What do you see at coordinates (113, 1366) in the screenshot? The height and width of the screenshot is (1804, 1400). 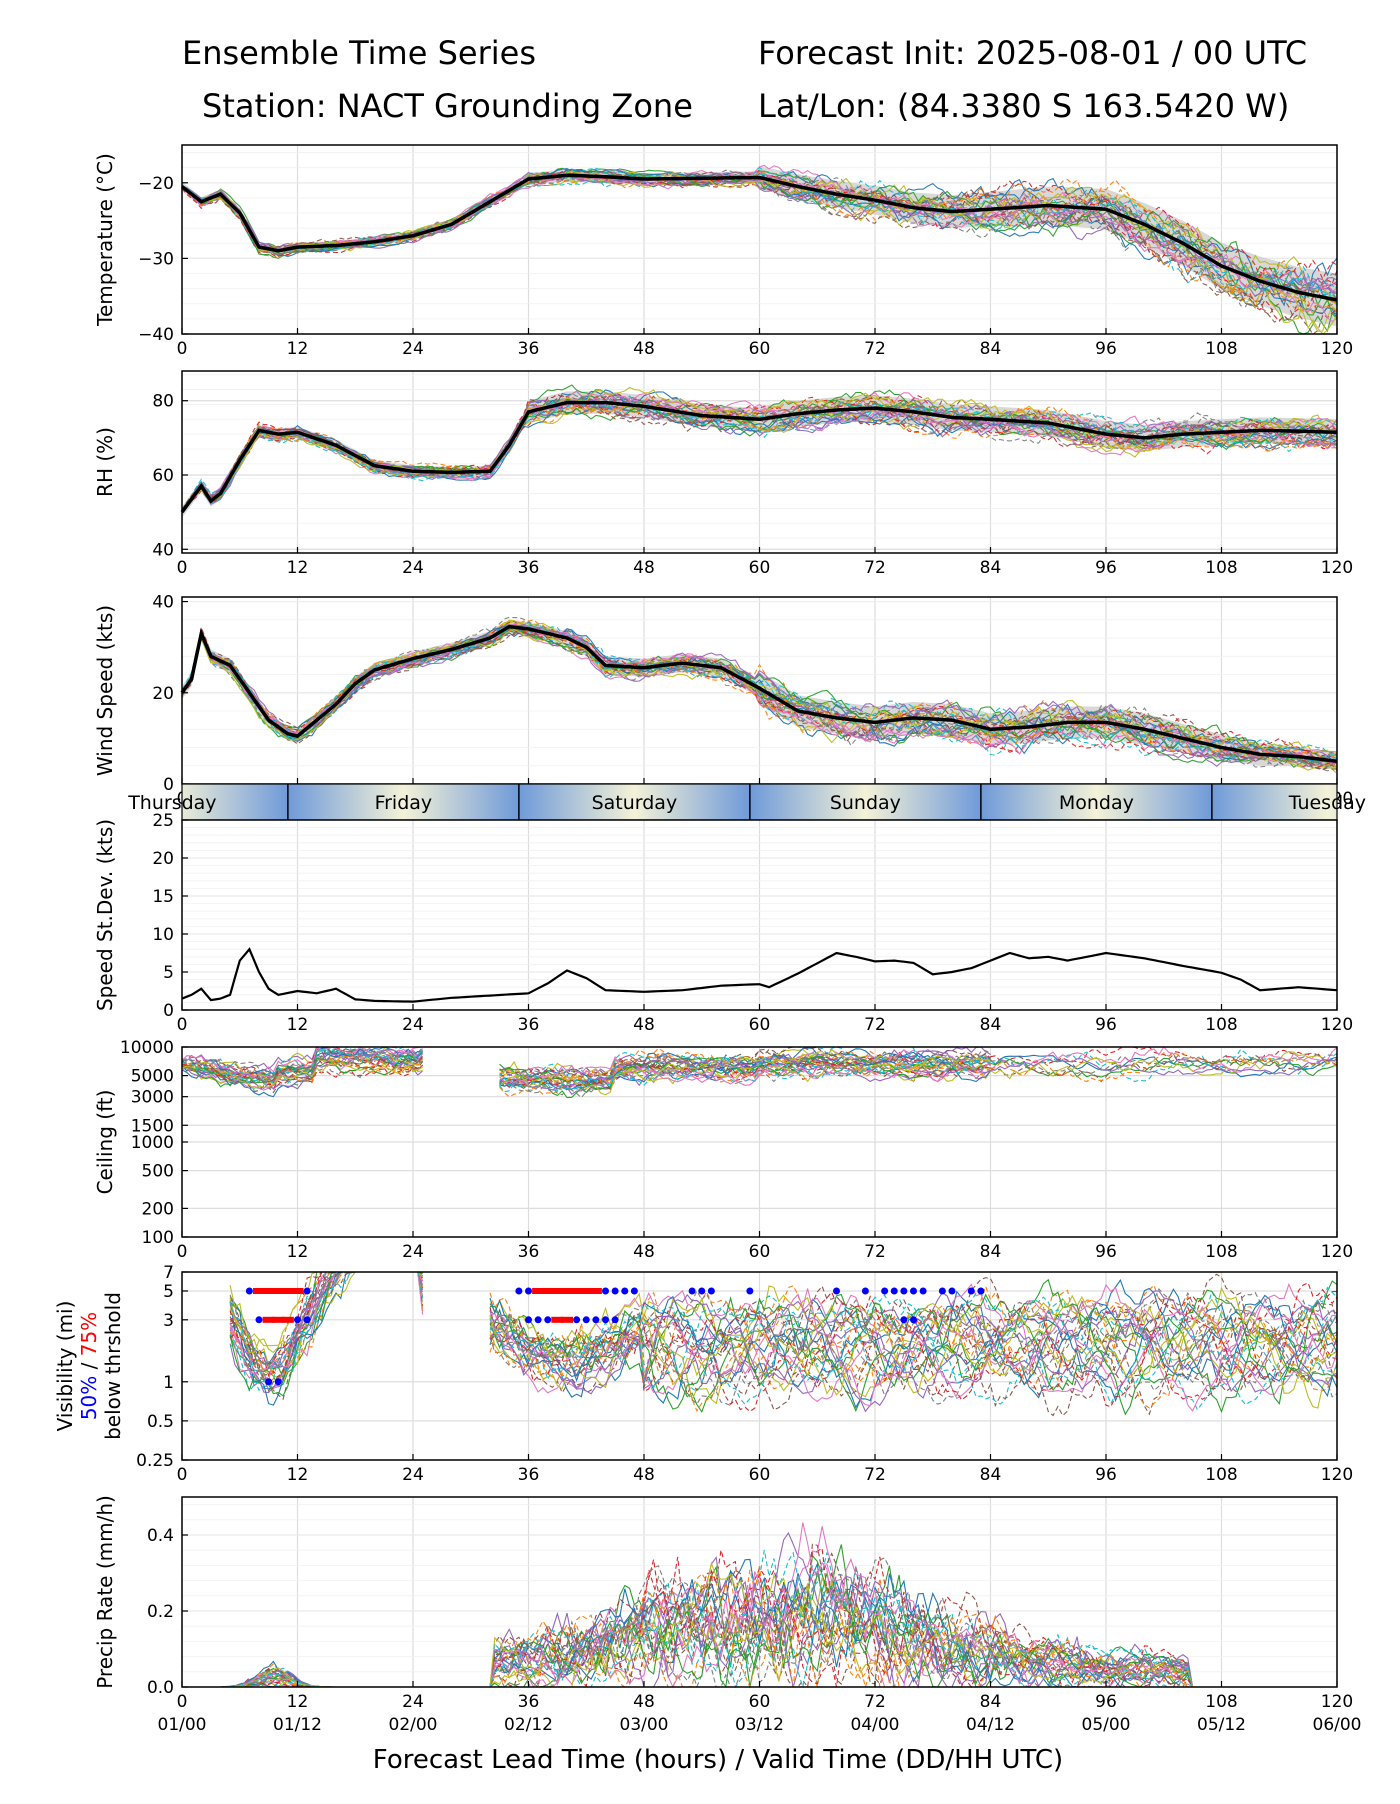 I see `visibility-label-line3: below thrshold` at bounding box center [113, 1366].